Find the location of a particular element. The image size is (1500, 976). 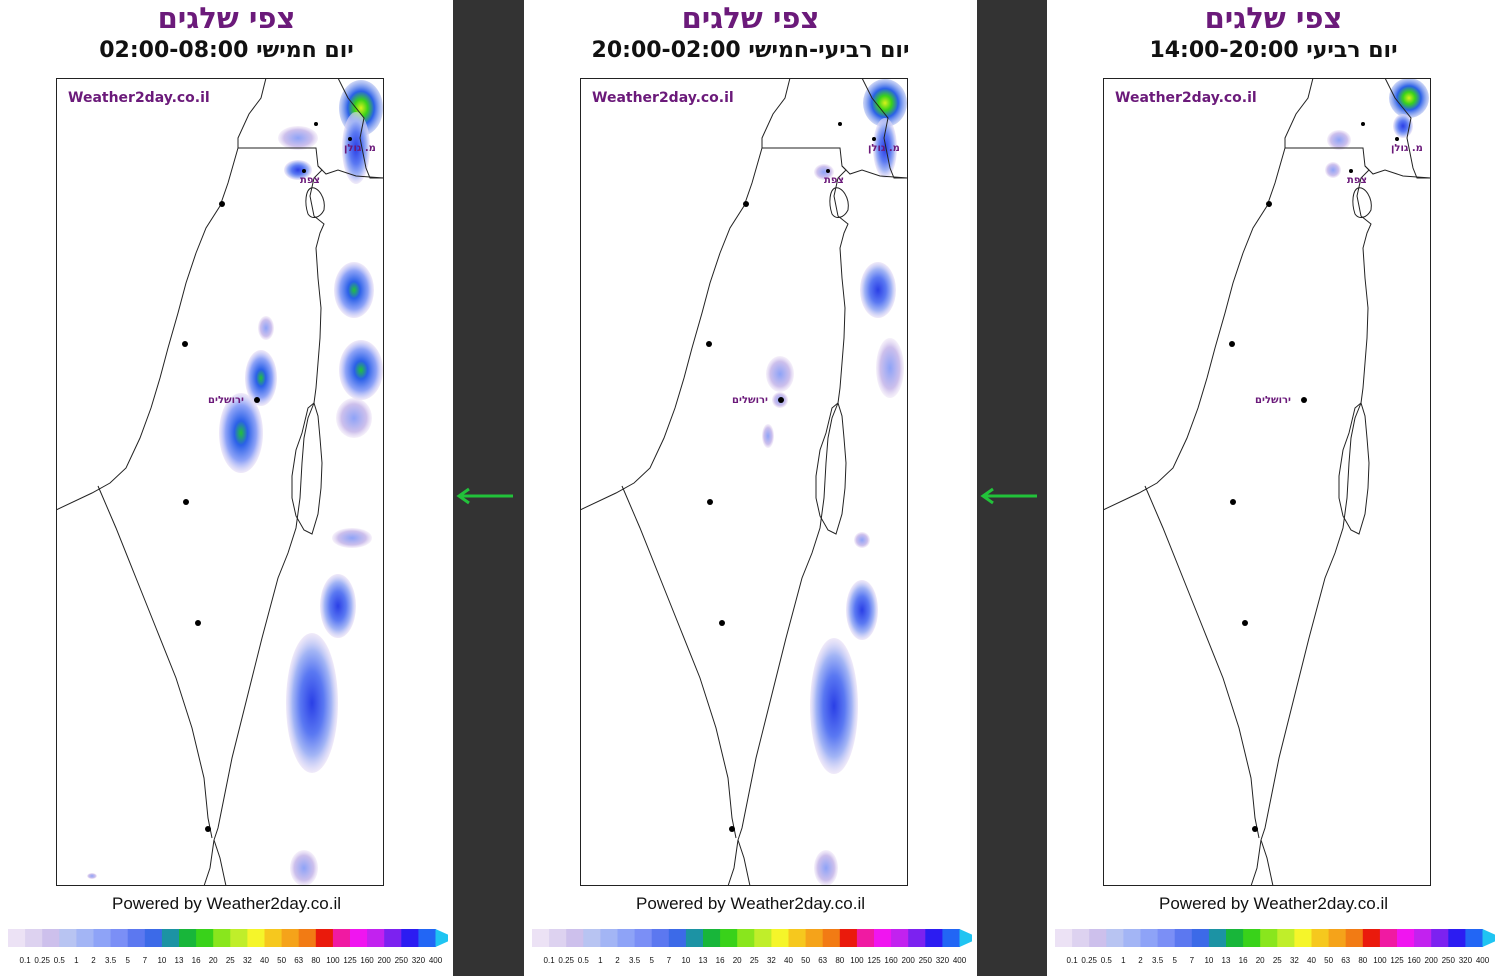

snow-area-jerusalem is located at coordinates (241, 433).